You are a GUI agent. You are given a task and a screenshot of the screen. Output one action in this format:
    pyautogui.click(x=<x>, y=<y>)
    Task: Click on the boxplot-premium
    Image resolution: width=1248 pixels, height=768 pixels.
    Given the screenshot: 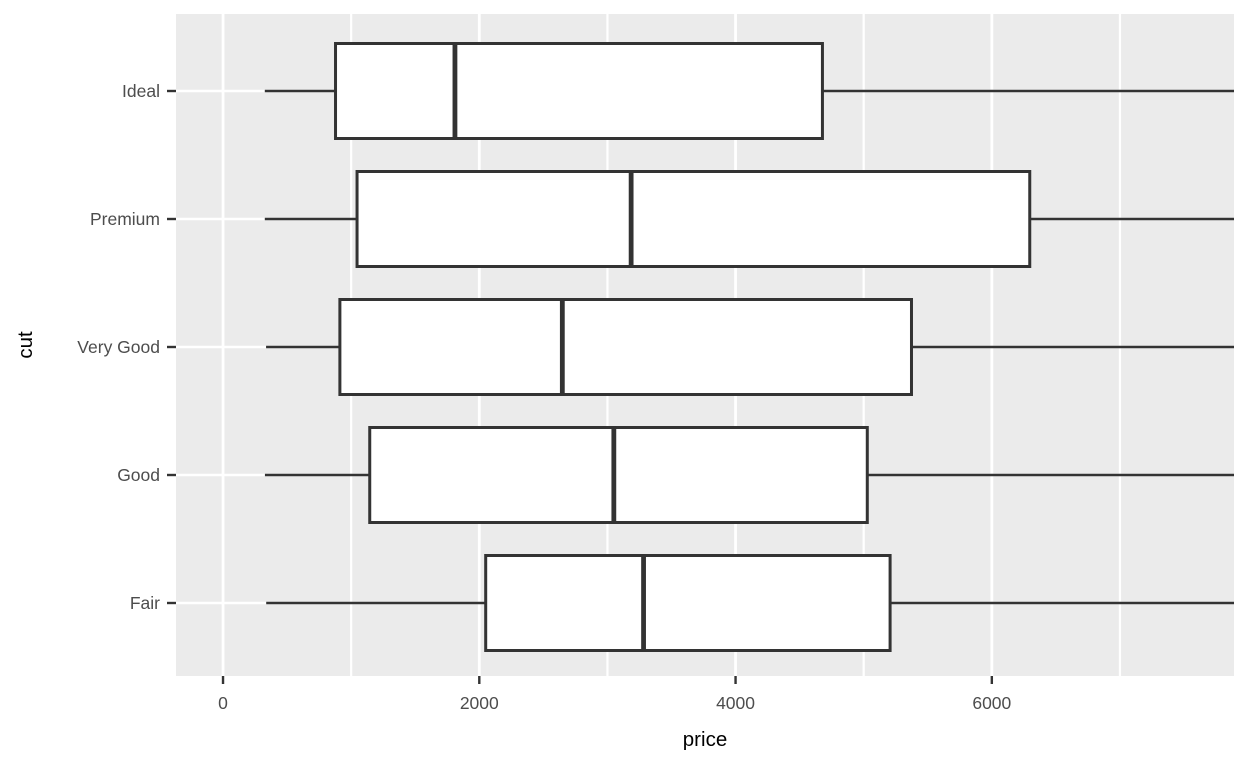 What is the action you would take?
    pyautogui.click(x=749, y=219)
    